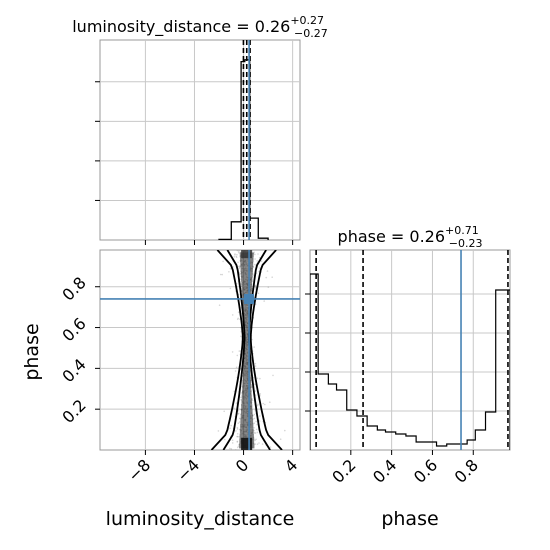 The width and height of the screenshot is (550, 550). Describe the element at coordinates (247, 254) in the screenshot. I see `density-band-top` at that location.